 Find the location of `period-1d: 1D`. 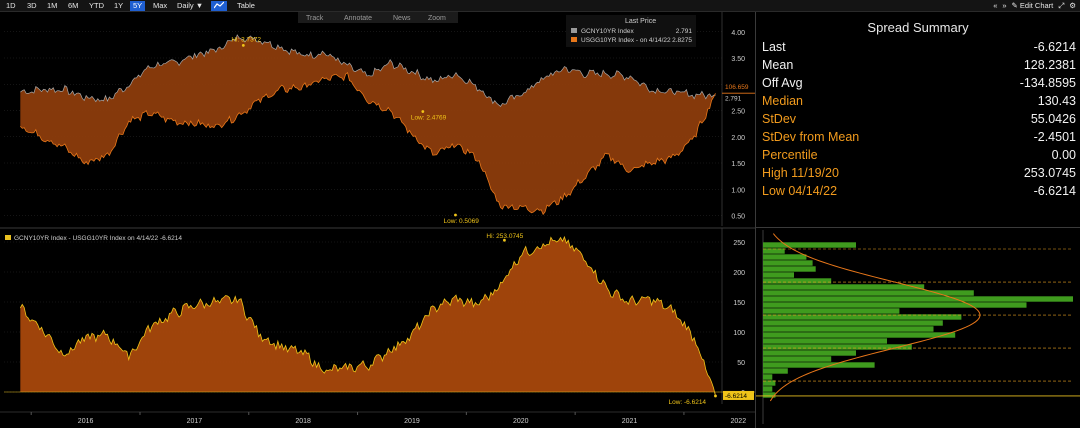

period-1d: 1D is located at coordinates (11, 5).